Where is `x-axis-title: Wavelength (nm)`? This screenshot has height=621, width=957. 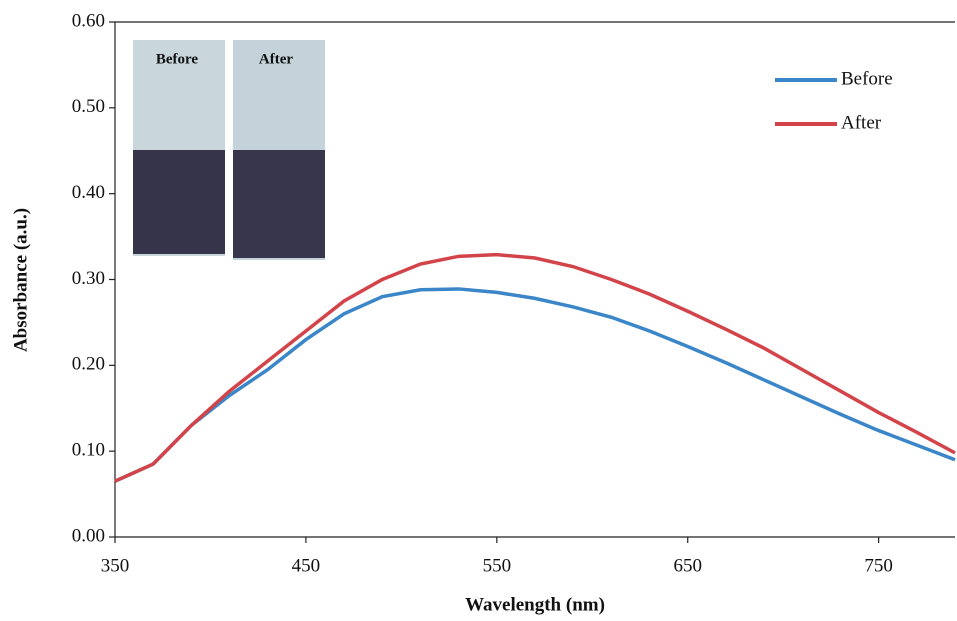 x-axis-title: Wavelength (nm) is located at coordinates (535, 604).